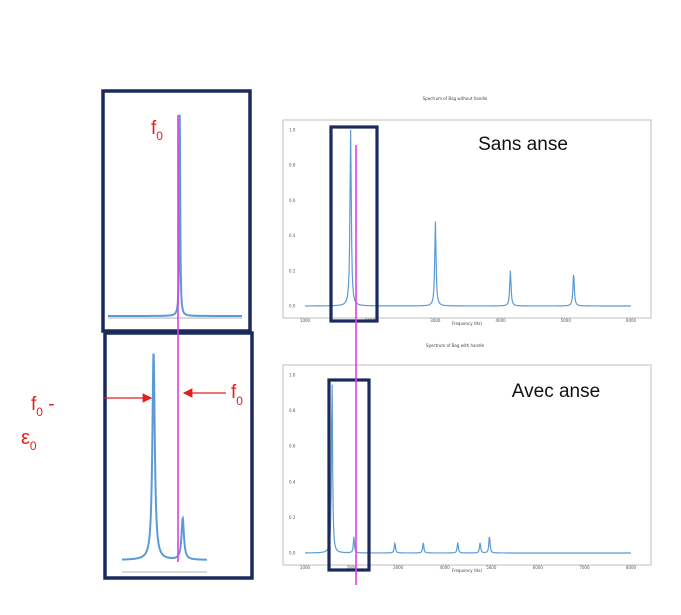 The width and height of the screenshot is (681, 615). I want to click on zoom-panel-frame, so click(176, 211).